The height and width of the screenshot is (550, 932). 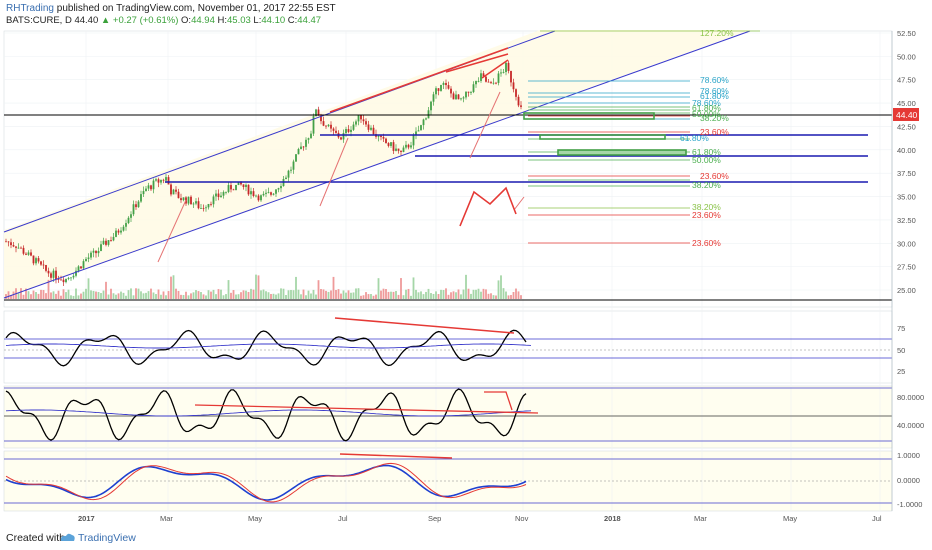 What do you see at coordinates (268, 413) in the screenshot?
I see `pane2-signal-line` at bounding box center [268, 413].